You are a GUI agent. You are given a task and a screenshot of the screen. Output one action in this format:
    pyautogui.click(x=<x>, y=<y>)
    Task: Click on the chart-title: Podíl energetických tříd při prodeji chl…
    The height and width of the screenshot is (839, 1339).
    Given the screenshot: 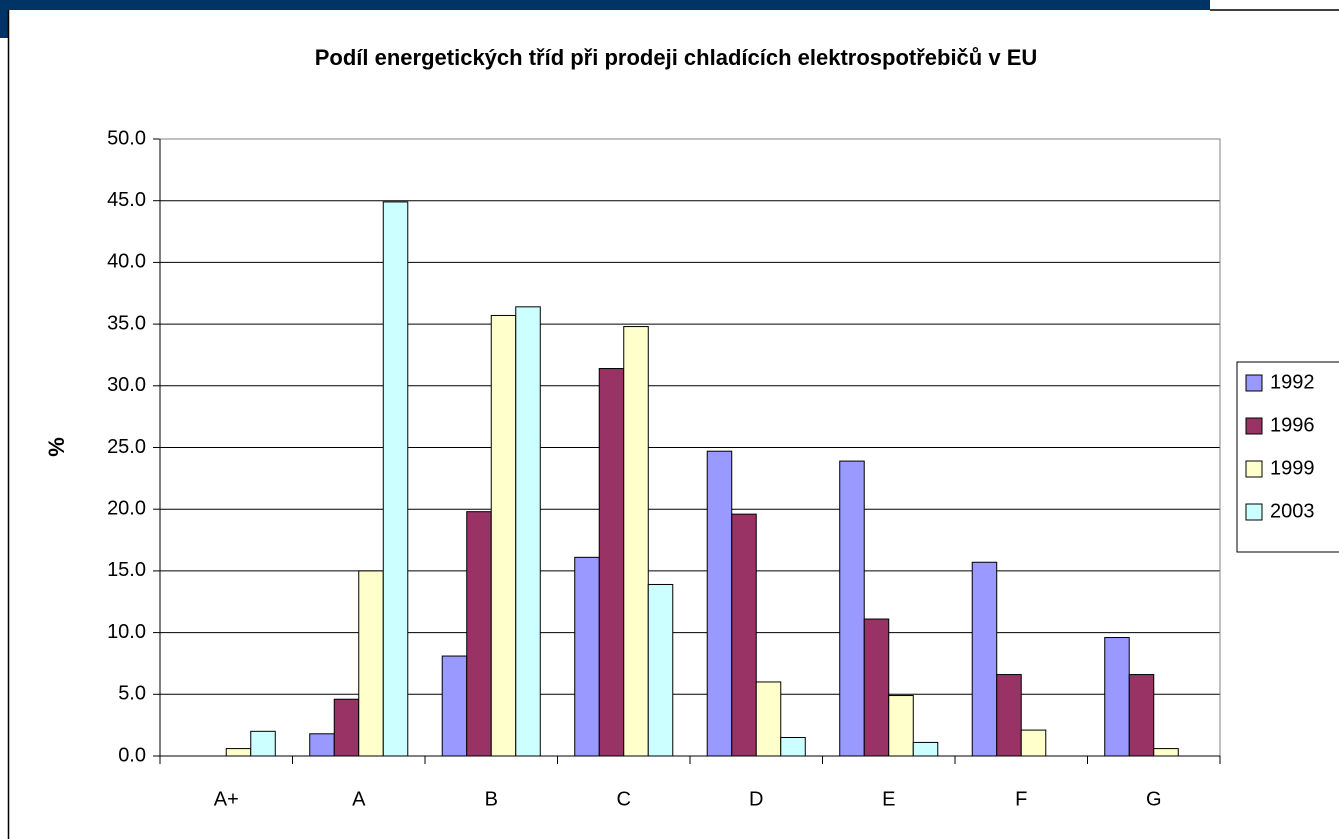 What is the action you would take?
    pyautogui.click(x=676, y=57)
    